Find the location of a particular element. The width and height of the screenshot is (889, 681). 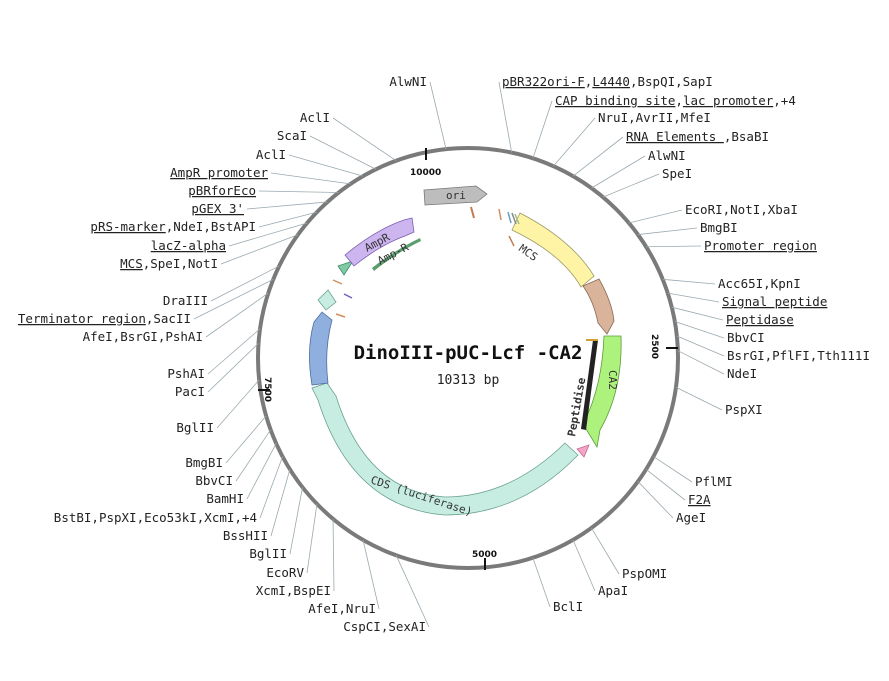

site-label-right-0: pBR322ori-F,L4440,BspQI,SapI is located at coordinates (607, 81).